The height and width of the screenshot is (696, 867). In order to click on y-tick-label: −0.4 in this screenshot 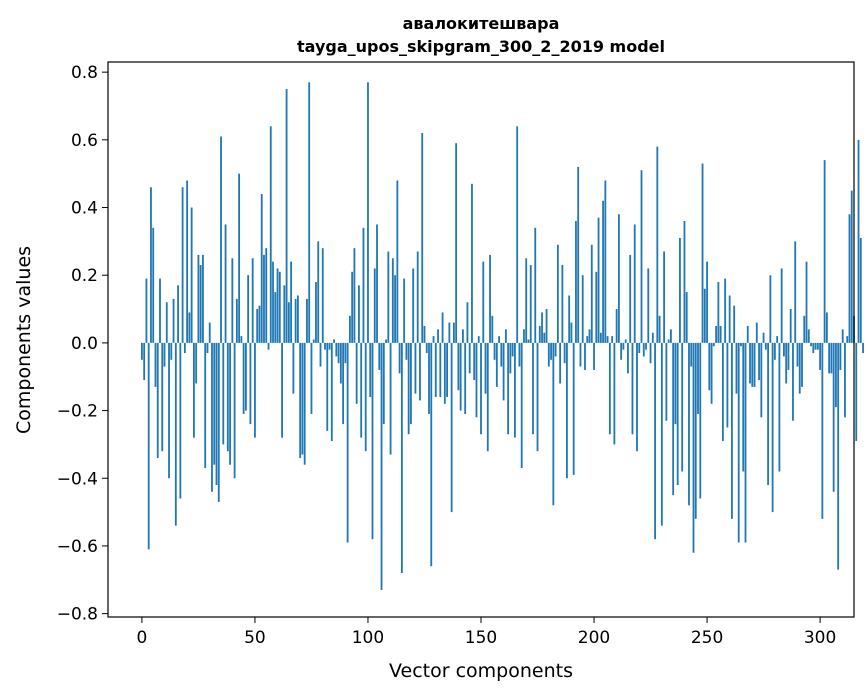, I will do `click(77, 479)`.